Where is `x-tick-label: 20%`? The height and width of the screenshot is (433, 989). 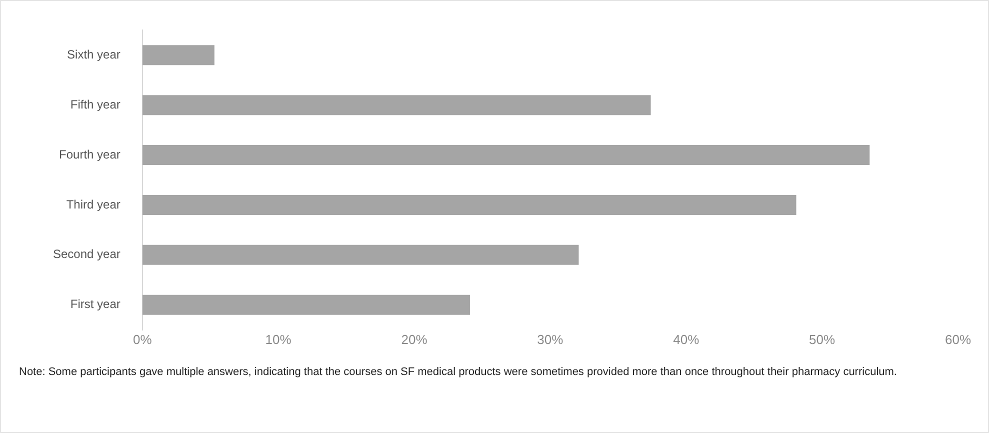 x-tick-label: 20% is located at coordinates (414, 340).